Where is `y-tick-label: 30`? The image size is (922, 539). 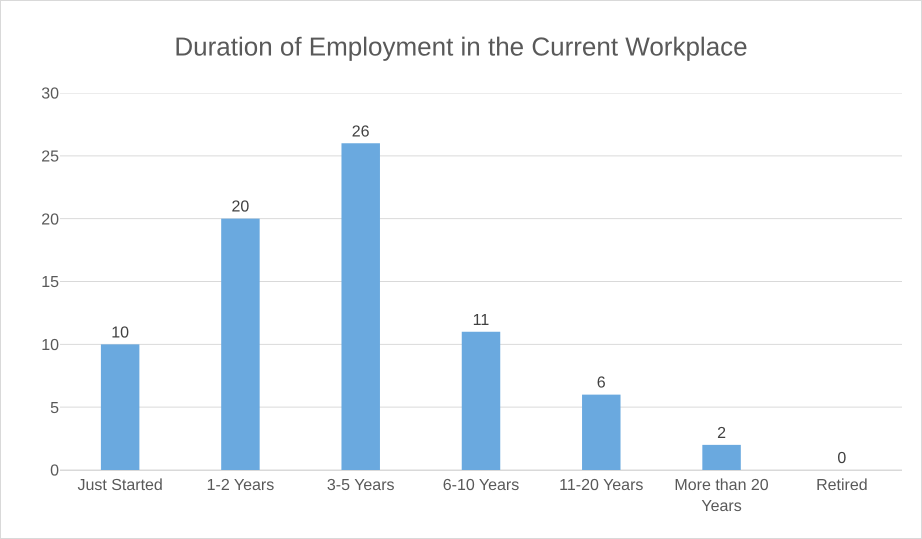 y-tick-label: 30 is located at coordinates (50, 94).